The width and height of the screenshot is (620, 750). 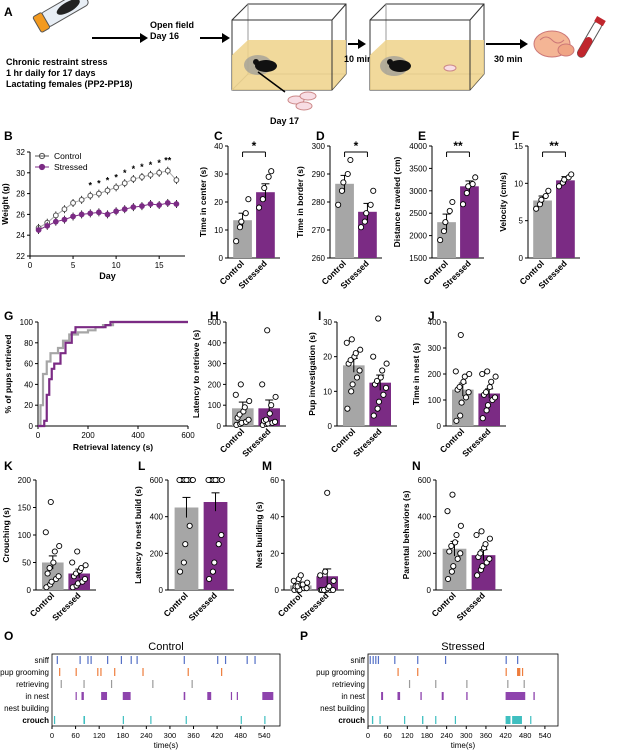 I want to click on y-tick-label: 26, so click(x=20, y=214).